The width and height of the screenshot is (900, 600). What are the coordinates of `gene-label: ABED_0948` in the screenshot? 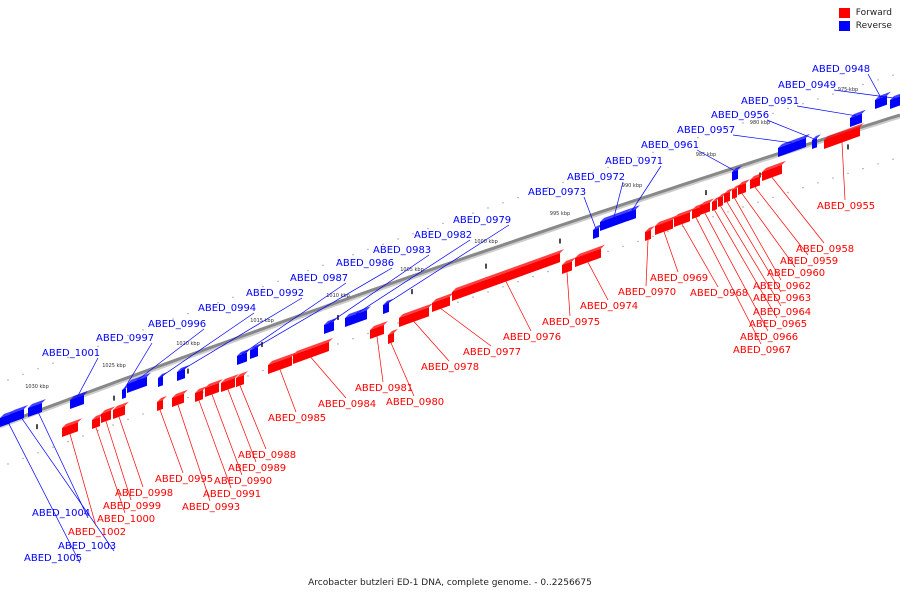 It's located at (841, 69).